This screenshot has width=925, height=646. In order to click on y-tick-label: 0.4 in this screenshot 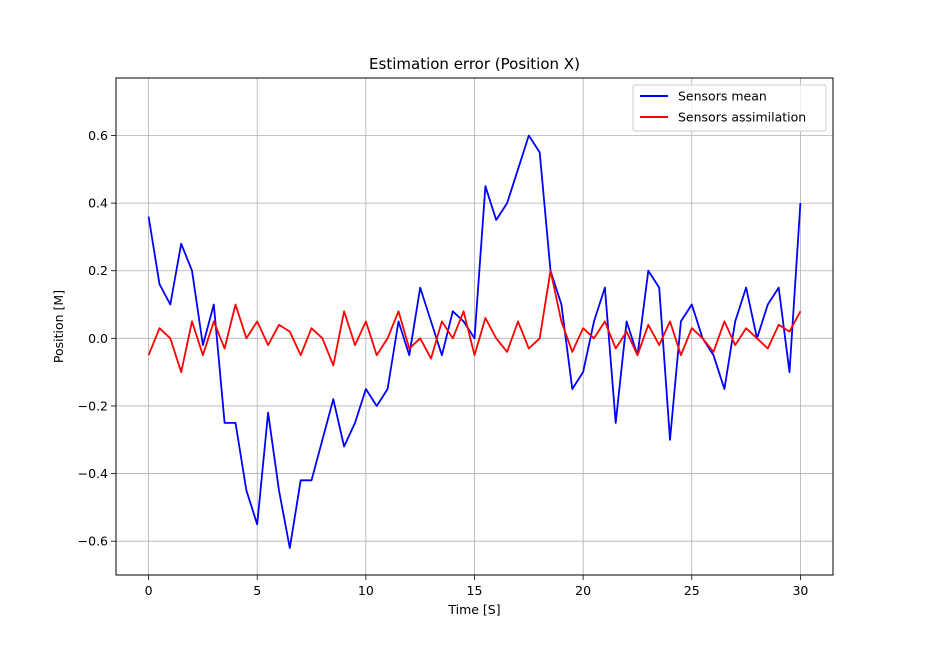, I will do `click(98, 203)`.